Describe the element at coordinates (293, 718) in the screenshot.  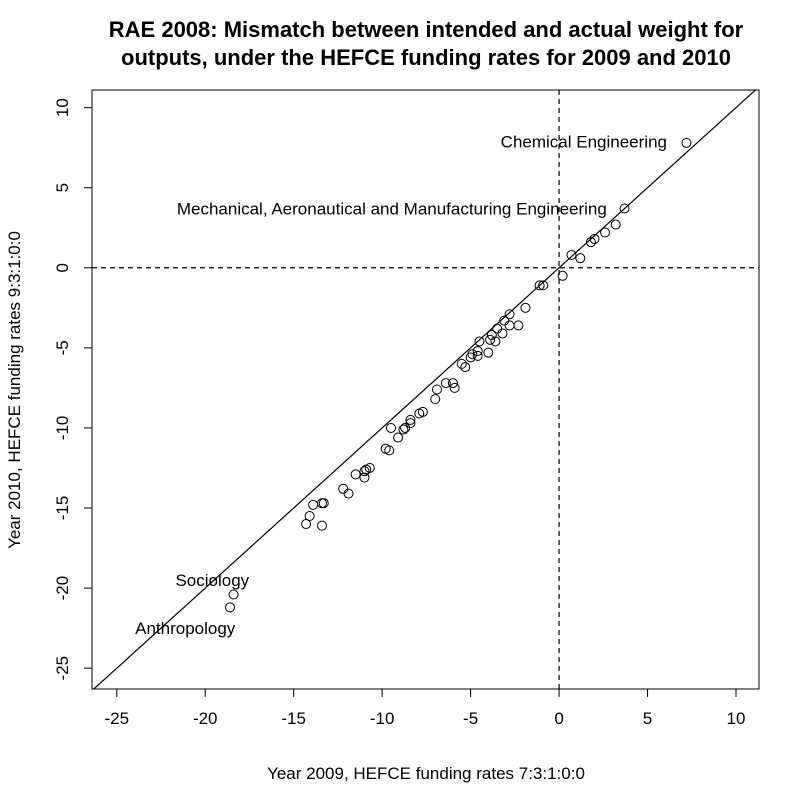
I see `x-tick-label: -15` at that location.